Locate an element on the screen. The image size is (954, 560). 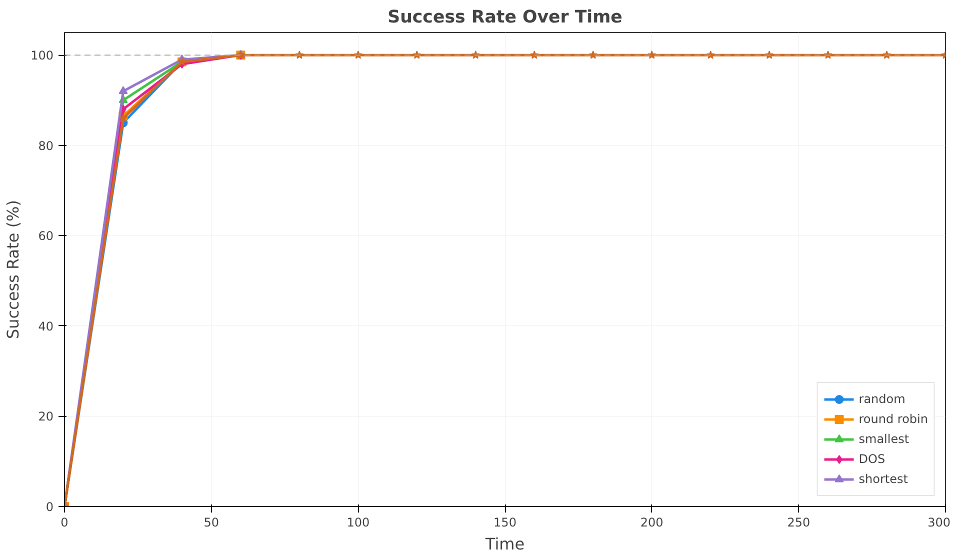
x-tick-label: 200 is located at coordinates (652, 523).